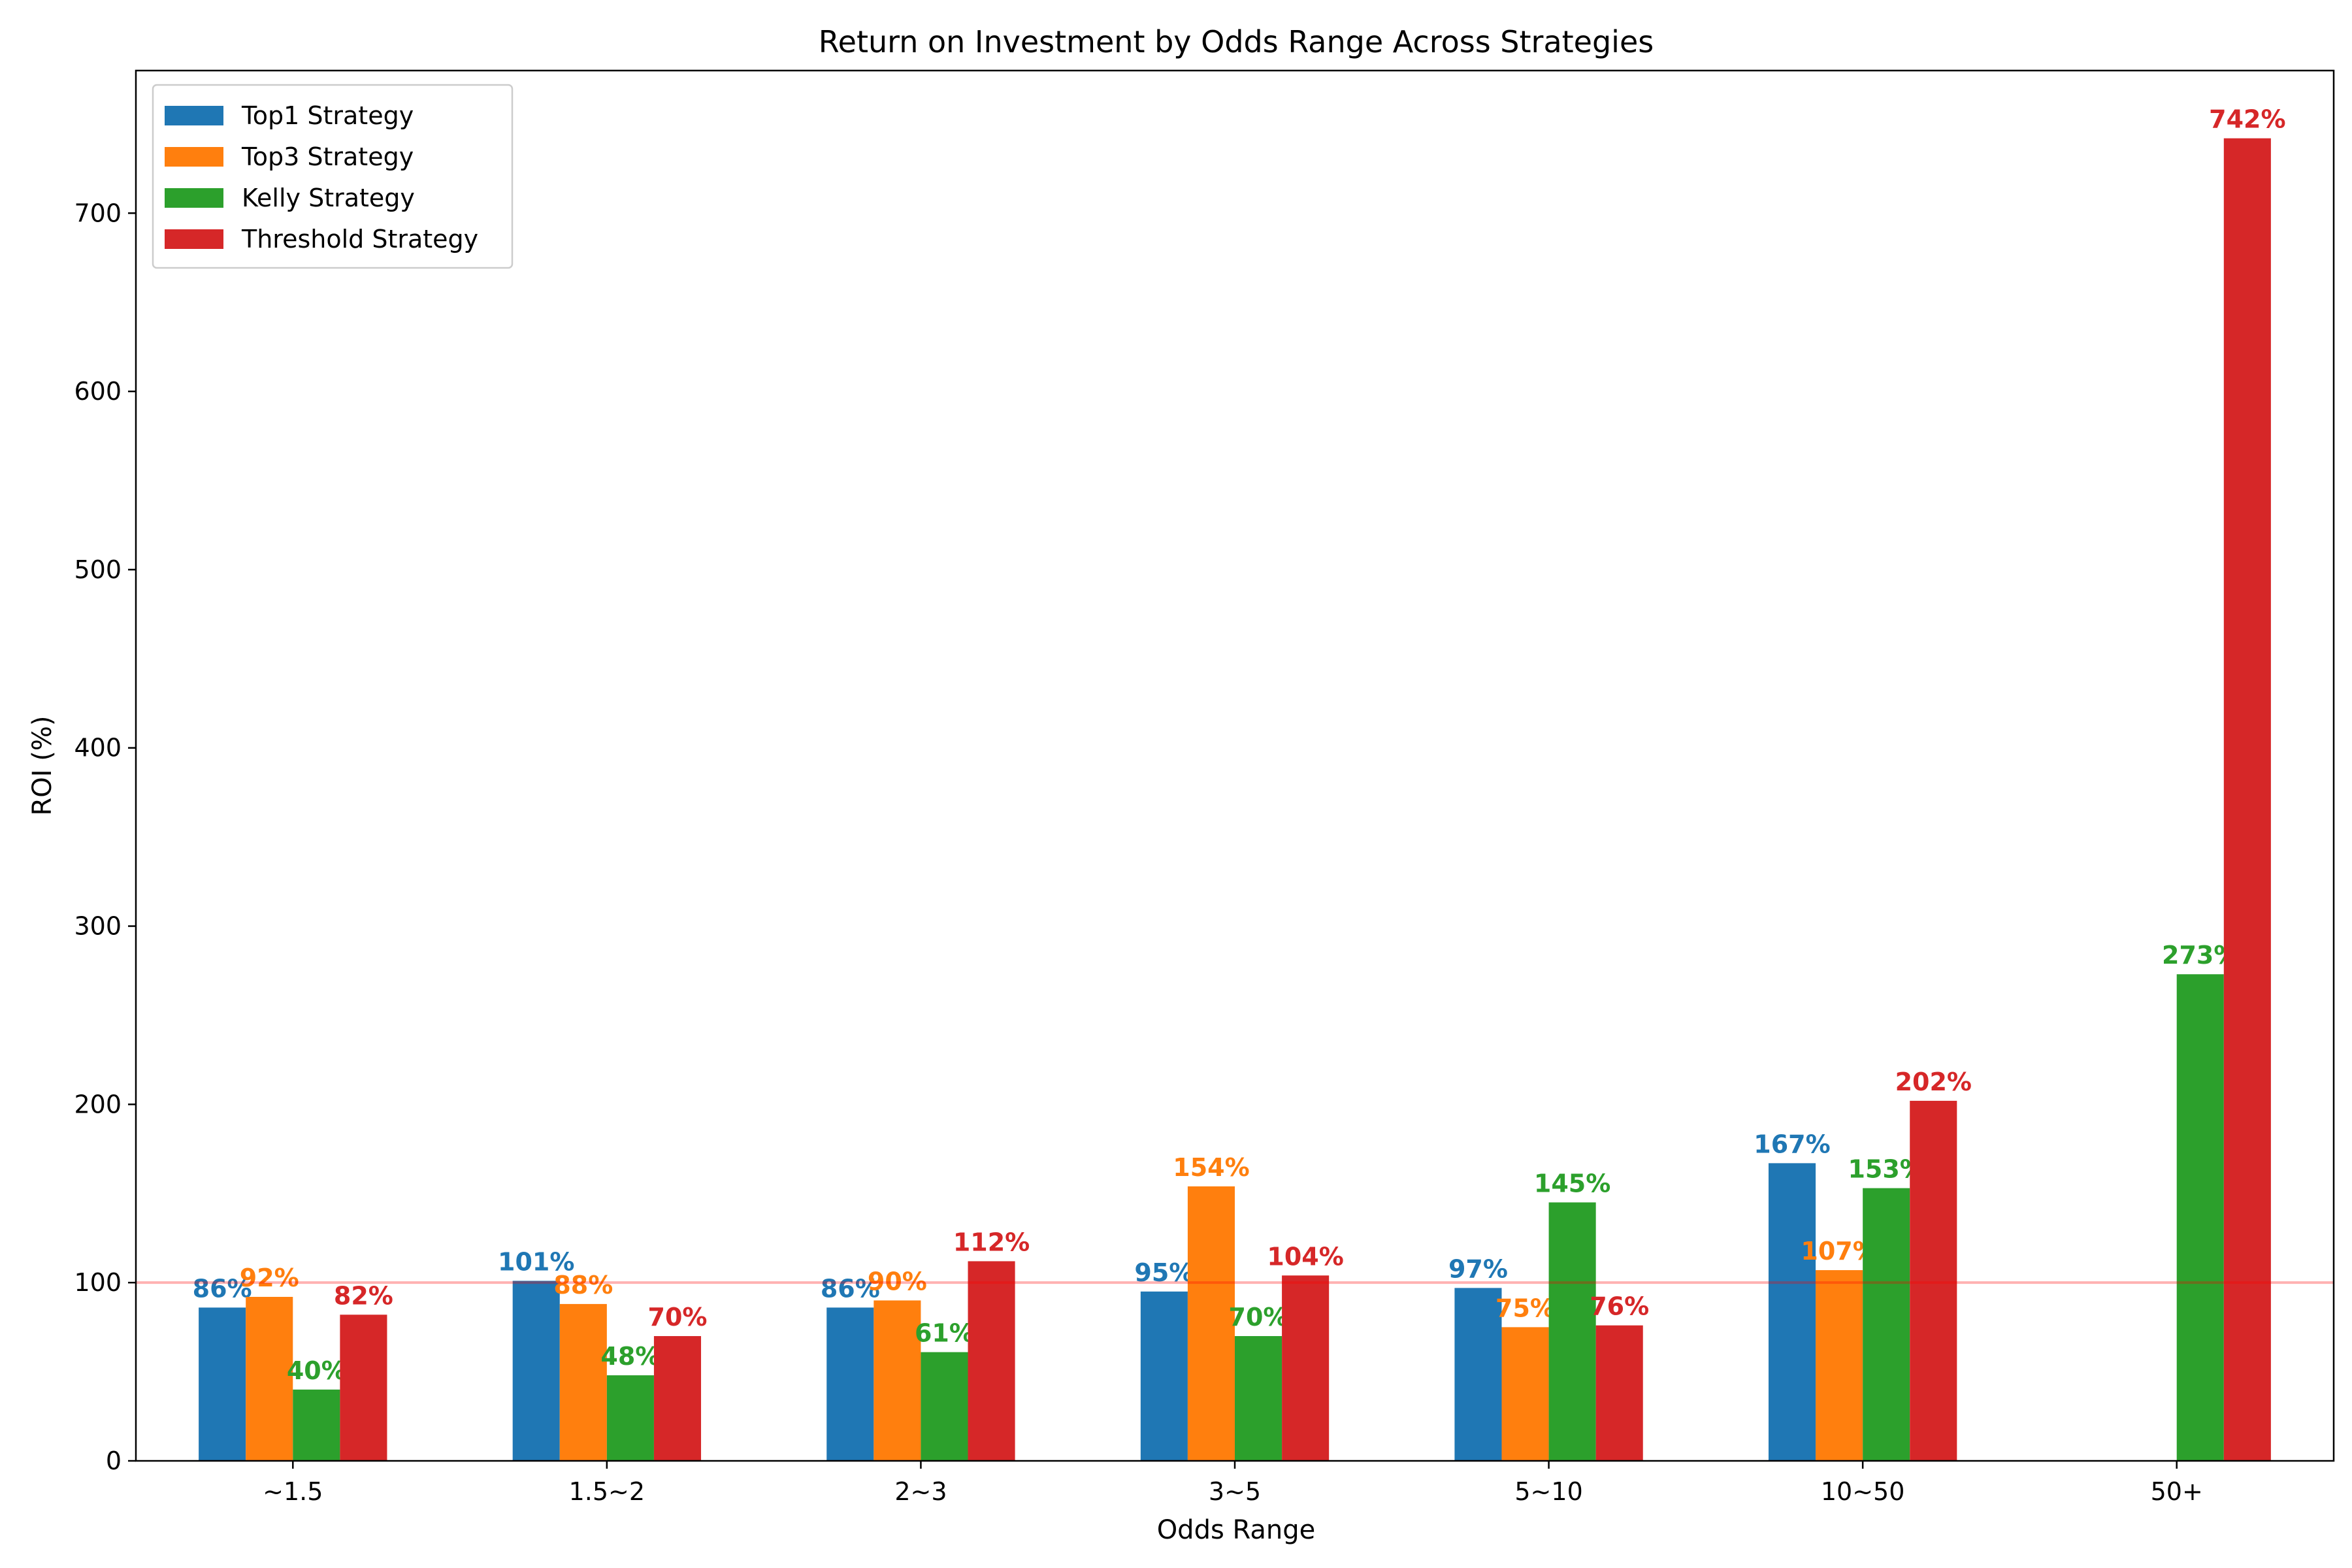  I want to click on x-axis-title: Odds Range, so click(1236, 1530).